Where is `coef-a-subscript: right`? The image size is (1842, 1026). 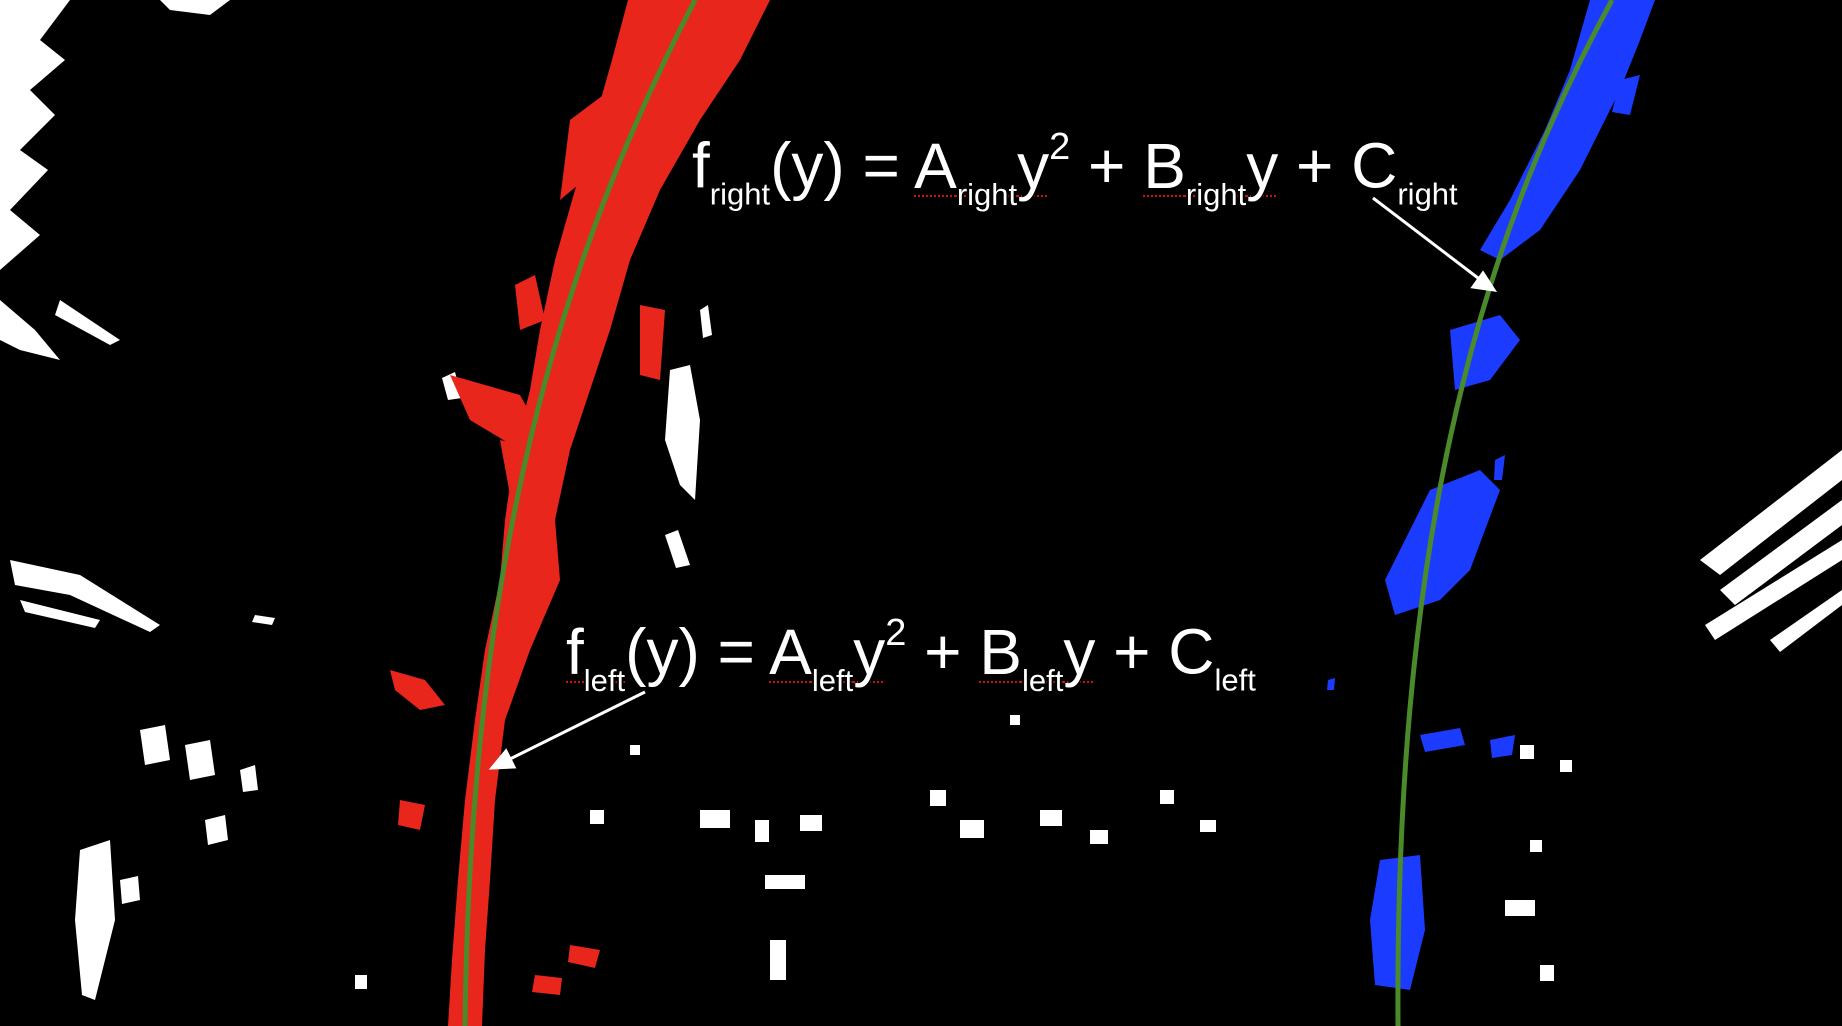
coef-a-subscript: right is located at coordinates (987, 194).